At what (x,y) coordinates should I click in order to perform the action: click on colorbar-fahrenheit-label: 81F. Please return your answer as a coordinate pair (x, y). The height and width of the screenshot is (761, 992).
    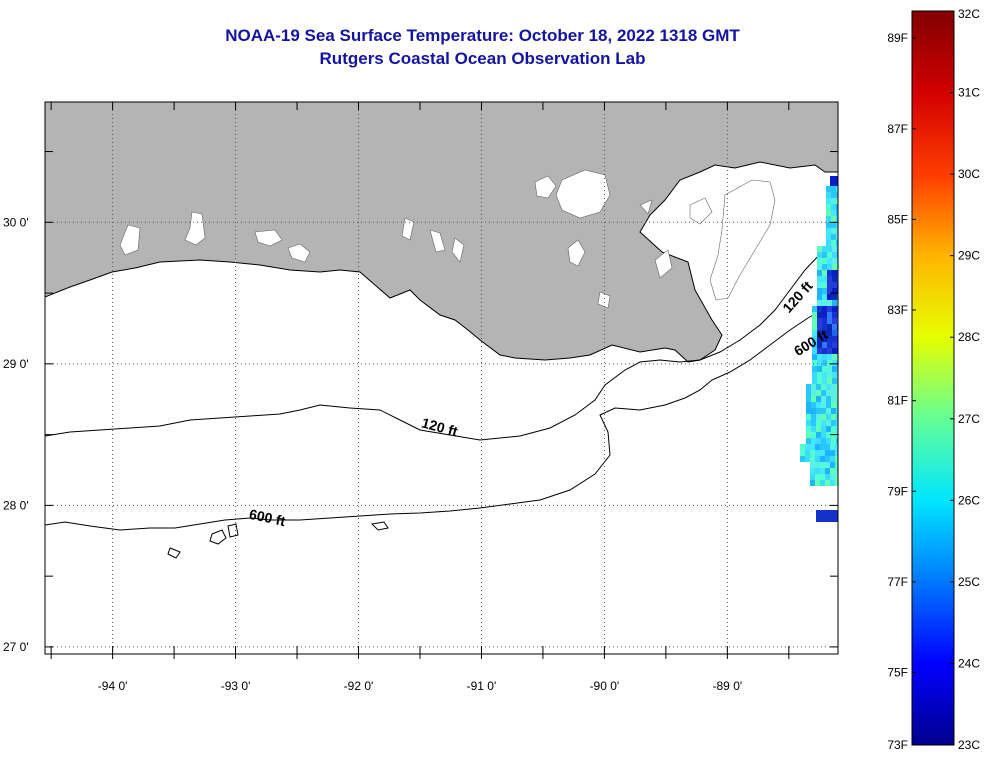
    Looking at the image, I should click on (897, 401).